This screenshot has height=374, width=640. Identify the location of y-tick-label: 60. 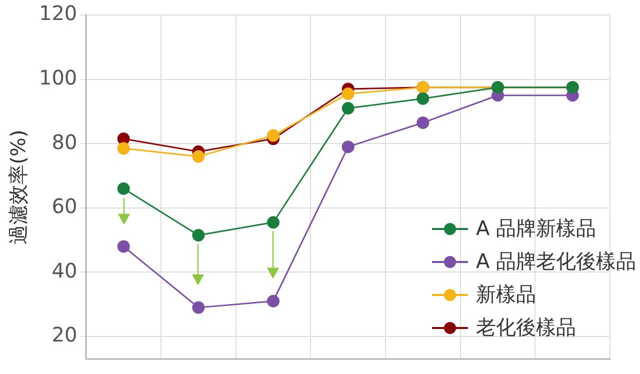
(65, 206).